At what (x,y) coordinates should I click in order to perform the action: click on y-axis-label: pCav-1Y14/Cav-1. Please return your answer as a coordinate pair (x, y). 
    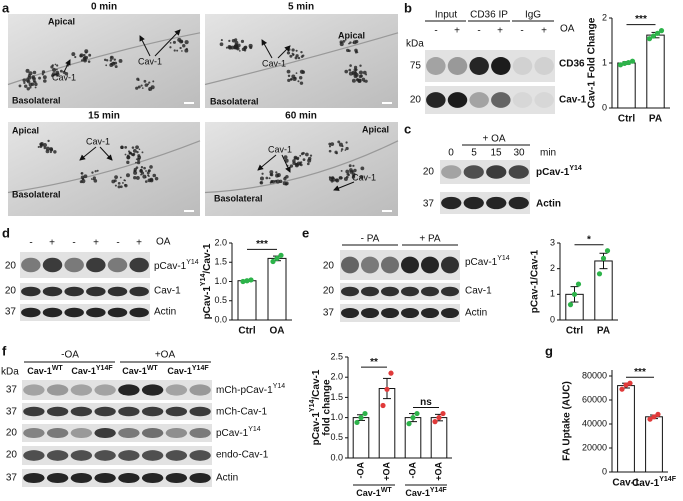
    Looking at the image, I should click on (206, 281).